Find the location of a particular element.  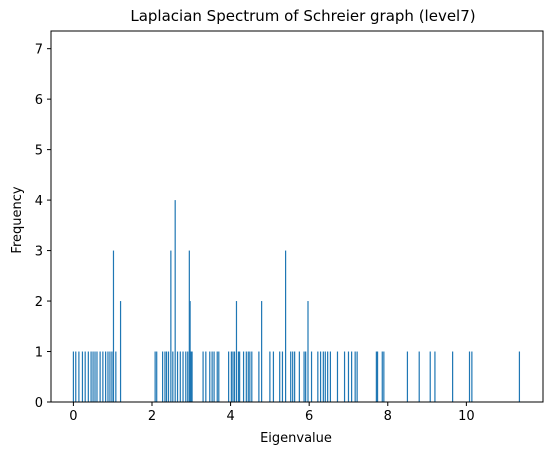

x-tick-label: 2 is located at coordinates (152, 416).